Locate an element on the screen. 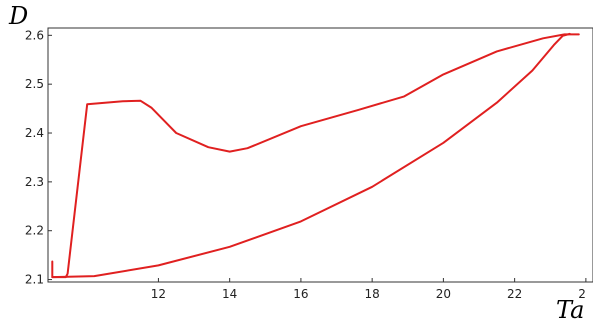 This screenshot has width=593, height=324. x-axis: 12 14 16 18 20 22 2 is located at coordinates (369, 289).